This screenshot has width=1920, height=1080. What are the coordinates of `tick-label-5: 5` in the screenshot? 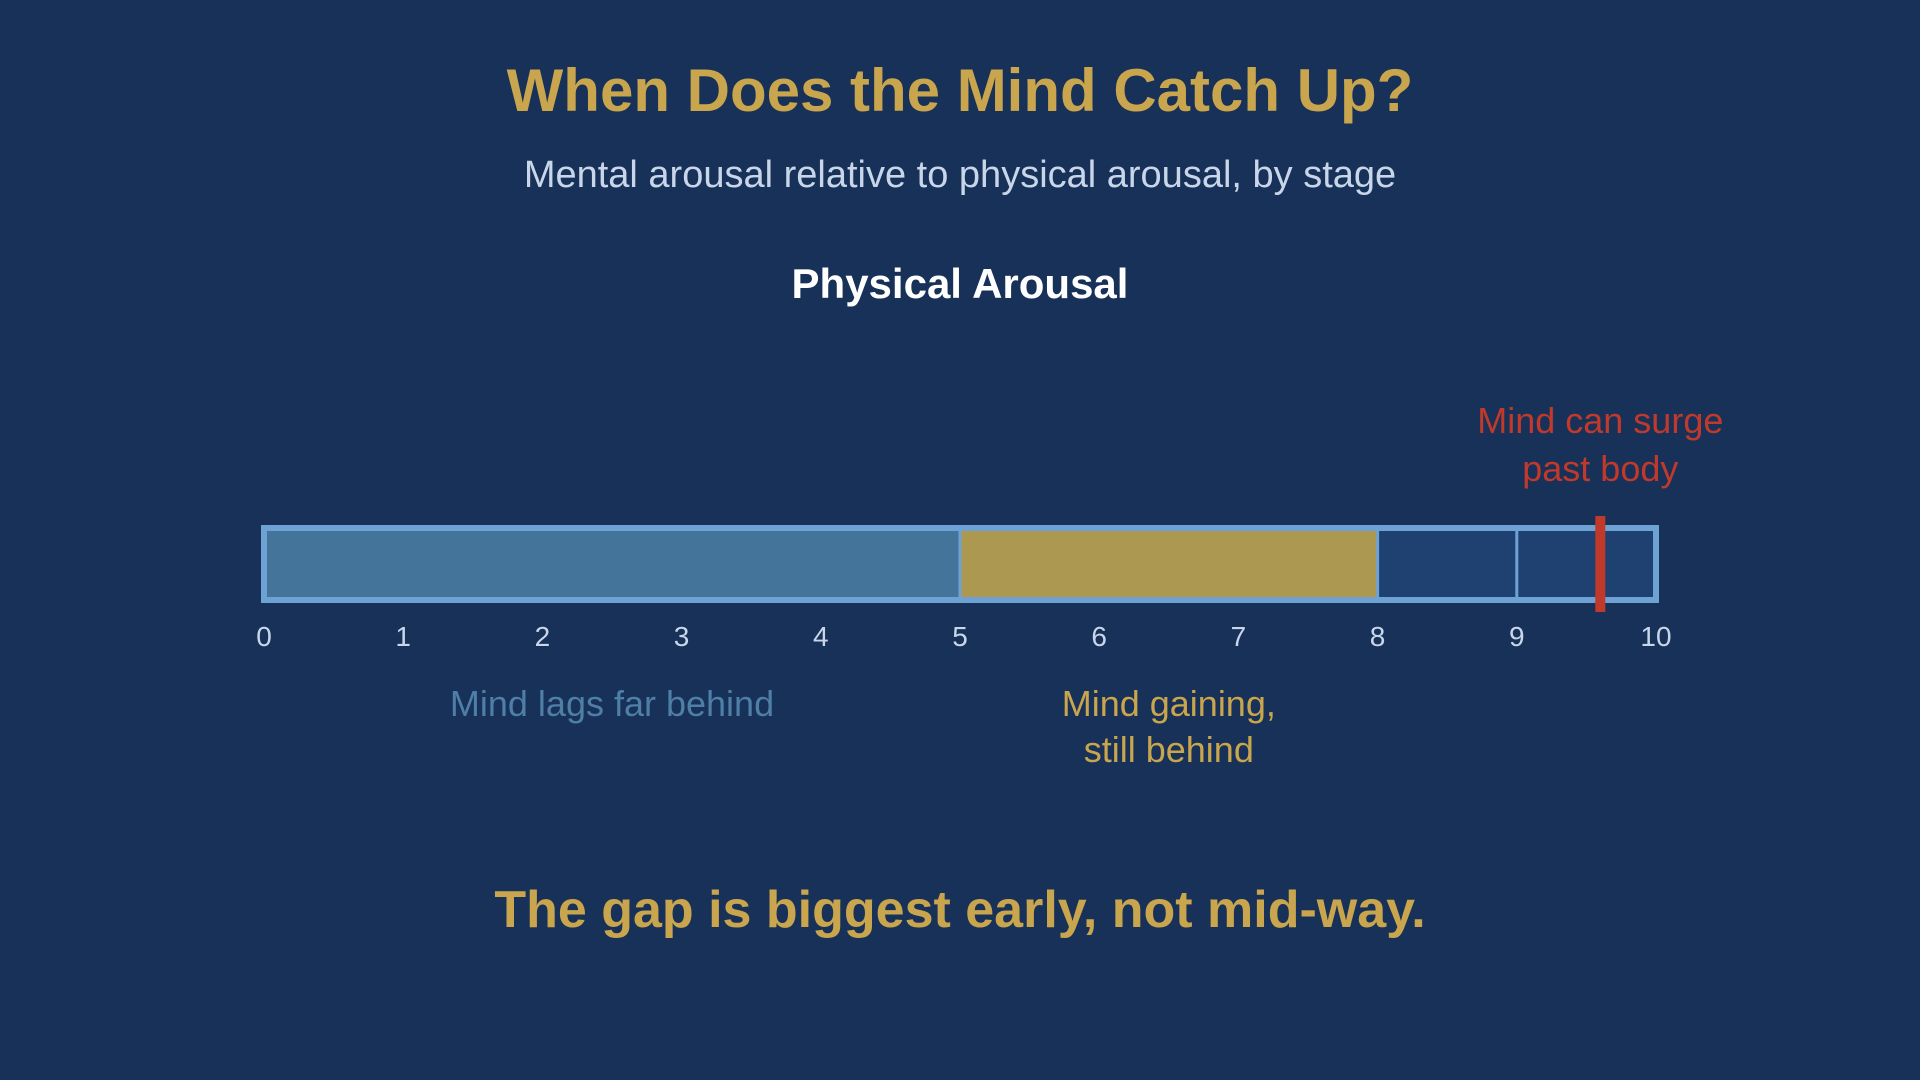 It's located at (960, 636).